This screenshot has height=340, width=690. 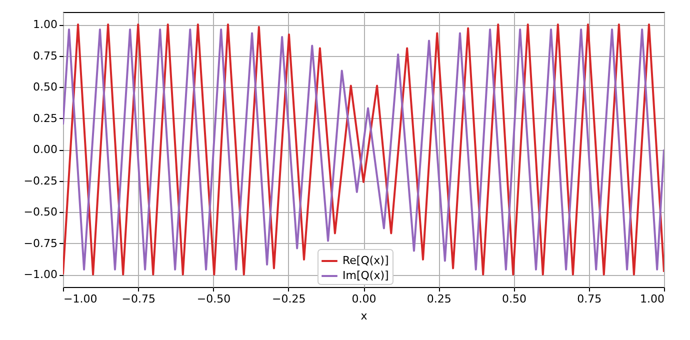 I want to click on y-tick-label: 1.00, so click(x=45, y=24).